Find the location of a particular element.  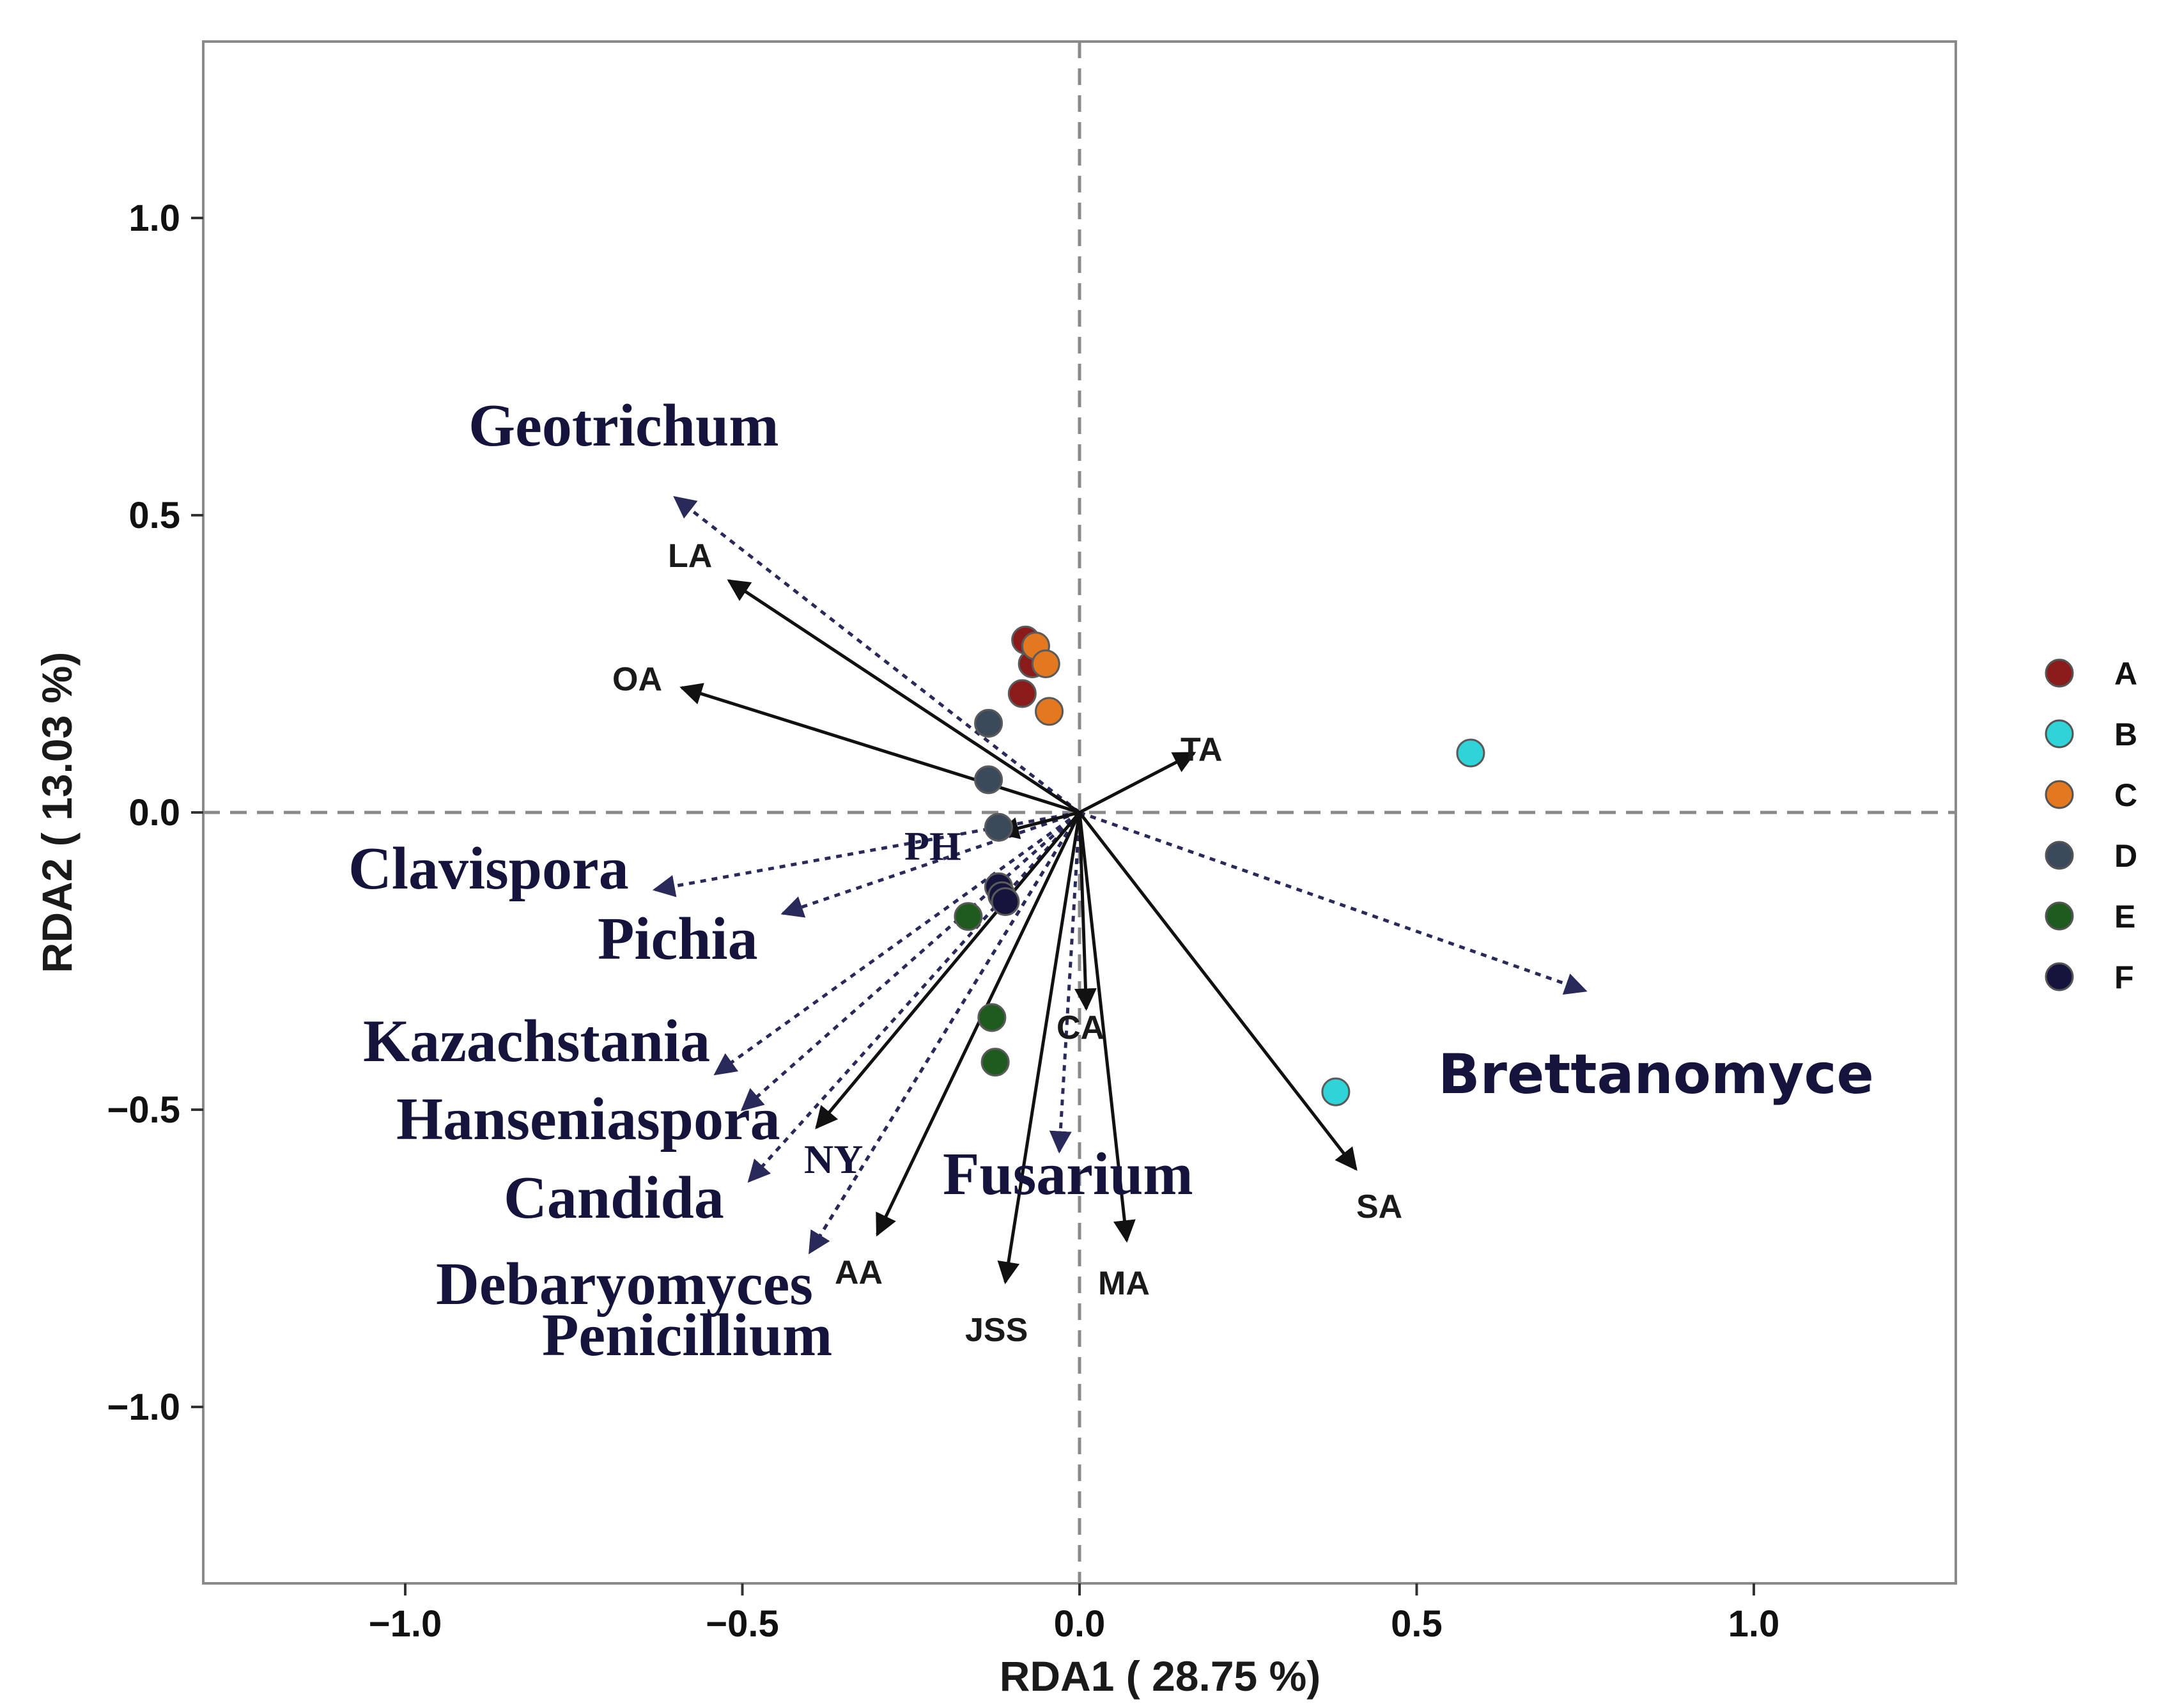

legend-swatch-d is located at coordinates (2059, 855).